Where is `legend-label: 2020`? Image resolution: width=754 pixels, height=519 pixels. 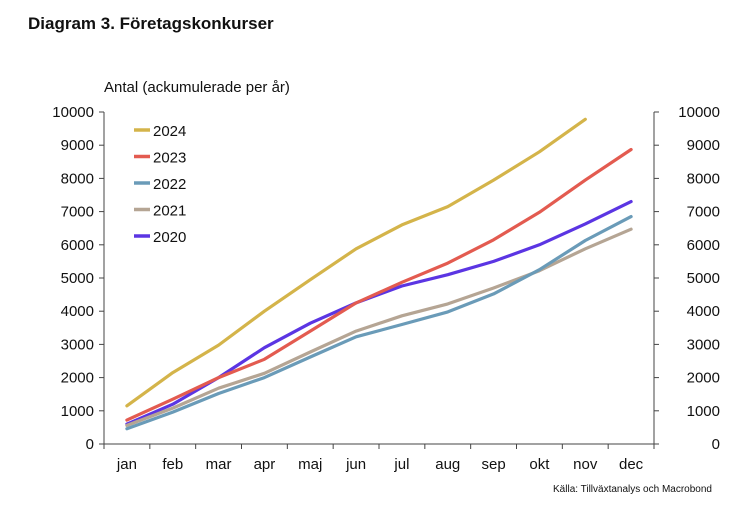 legend-label: 2020 is located at coordinates (169, 237).